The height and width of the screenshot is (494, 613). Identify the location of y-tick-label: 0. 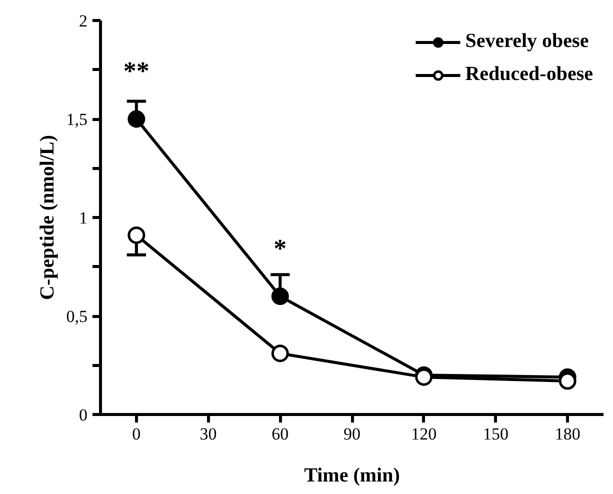
(83, 415).